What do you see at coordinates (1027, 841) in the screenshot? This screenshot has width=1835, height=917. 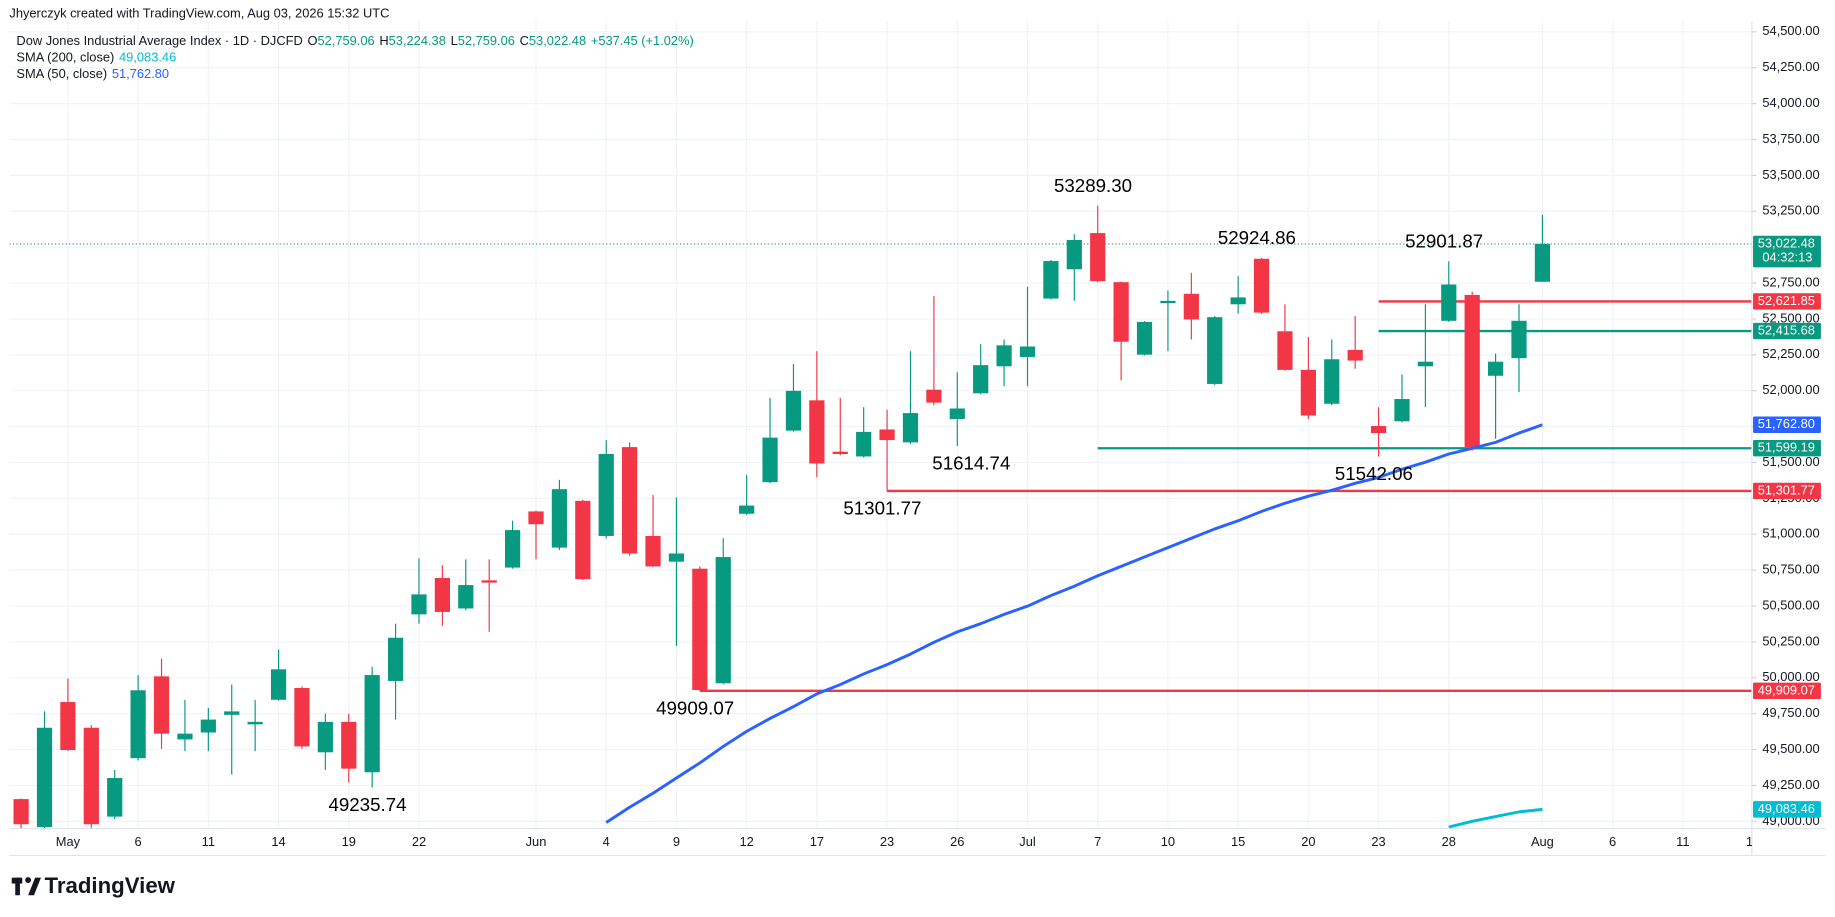 I see `x-tick-label: Jul` at bounding box center [1027, 841].